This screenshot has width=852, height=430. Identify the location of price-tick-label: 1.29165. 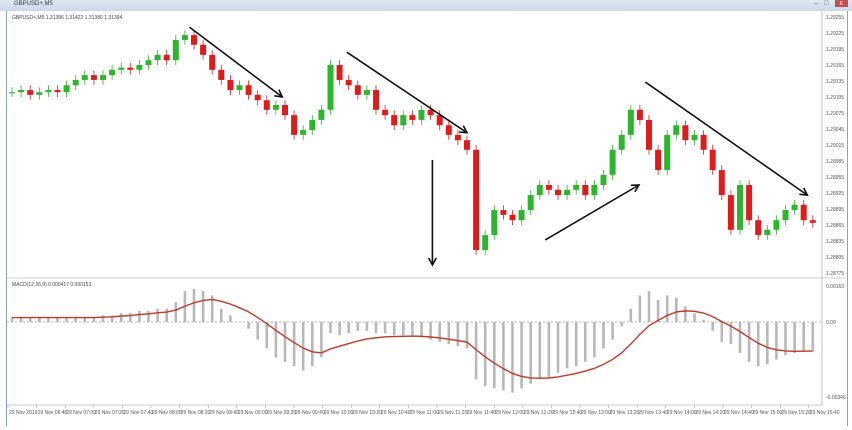
(835, 66).